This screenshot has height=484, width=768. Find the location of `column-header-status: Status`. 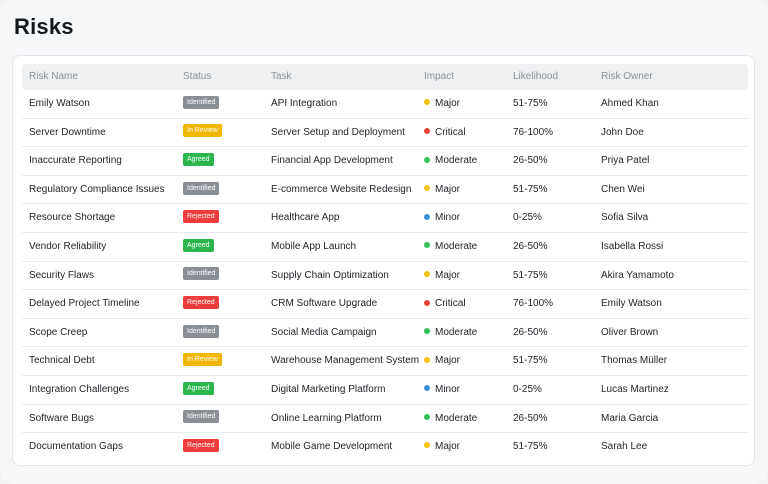

column-header-status: Status is located at coordinates (197, 76).